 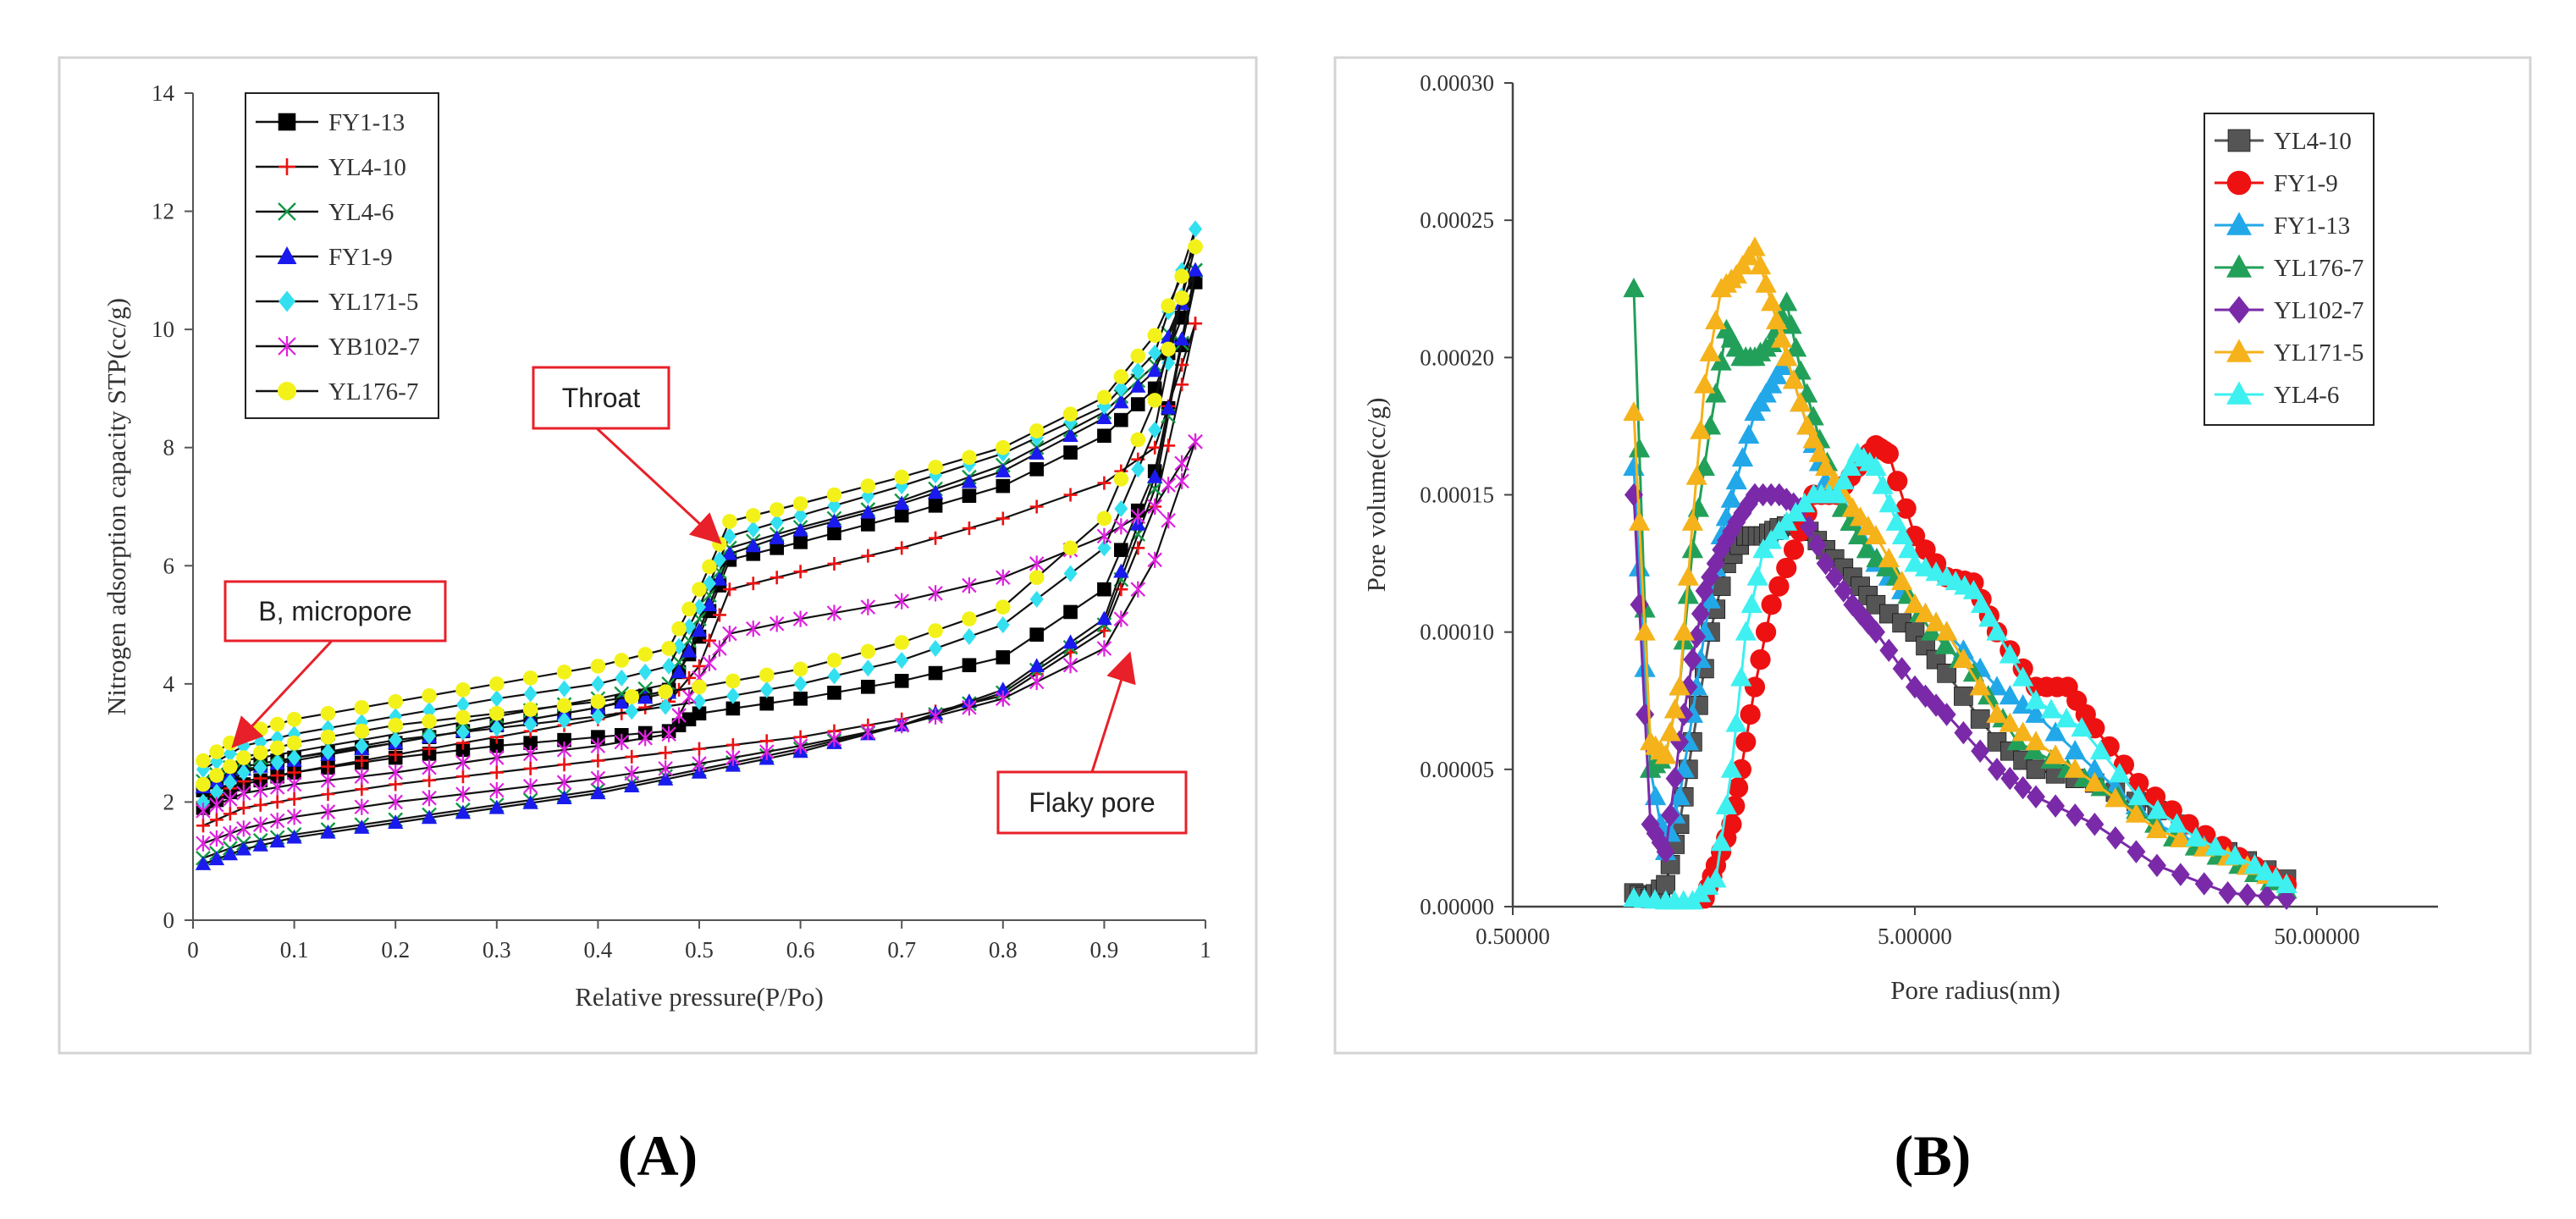 I want to click on a-y-tick-label: 6, so click(x=169, y=565).